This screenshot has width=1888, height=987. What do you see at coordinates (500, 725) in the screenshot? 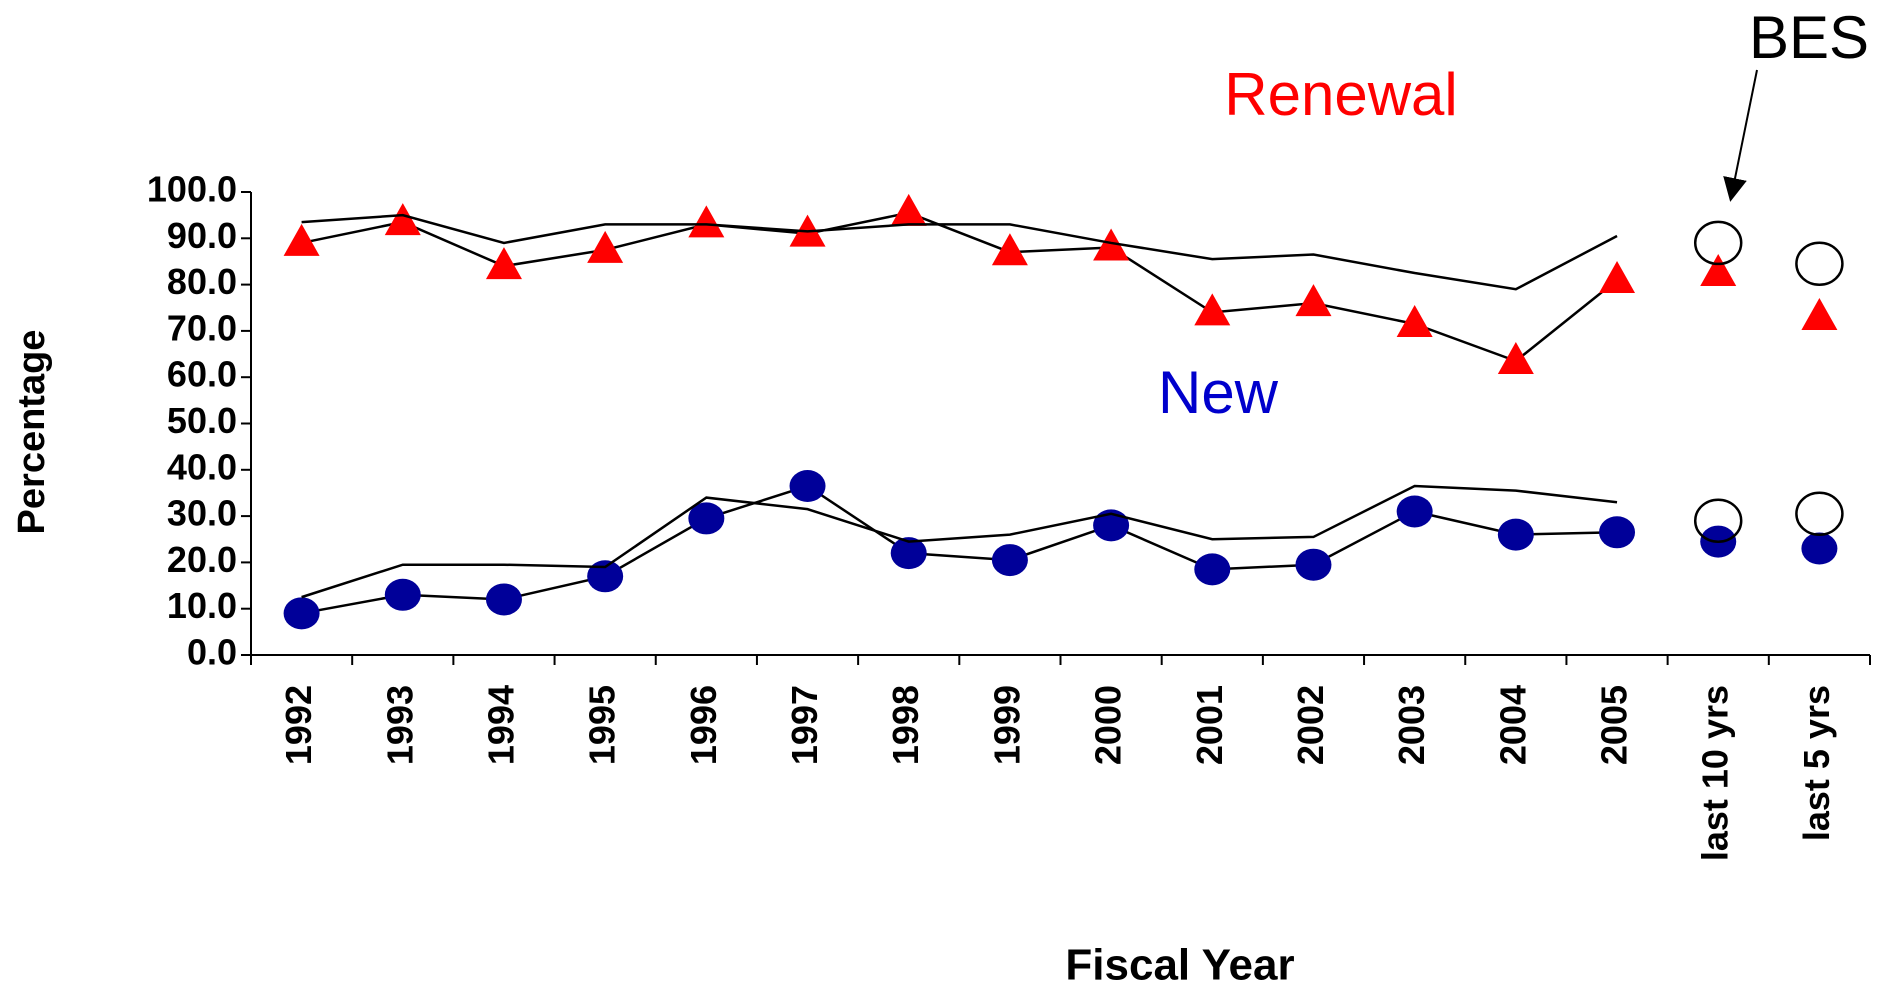
I see `x-tick-label: 1994` at bounding box center [500, 725].